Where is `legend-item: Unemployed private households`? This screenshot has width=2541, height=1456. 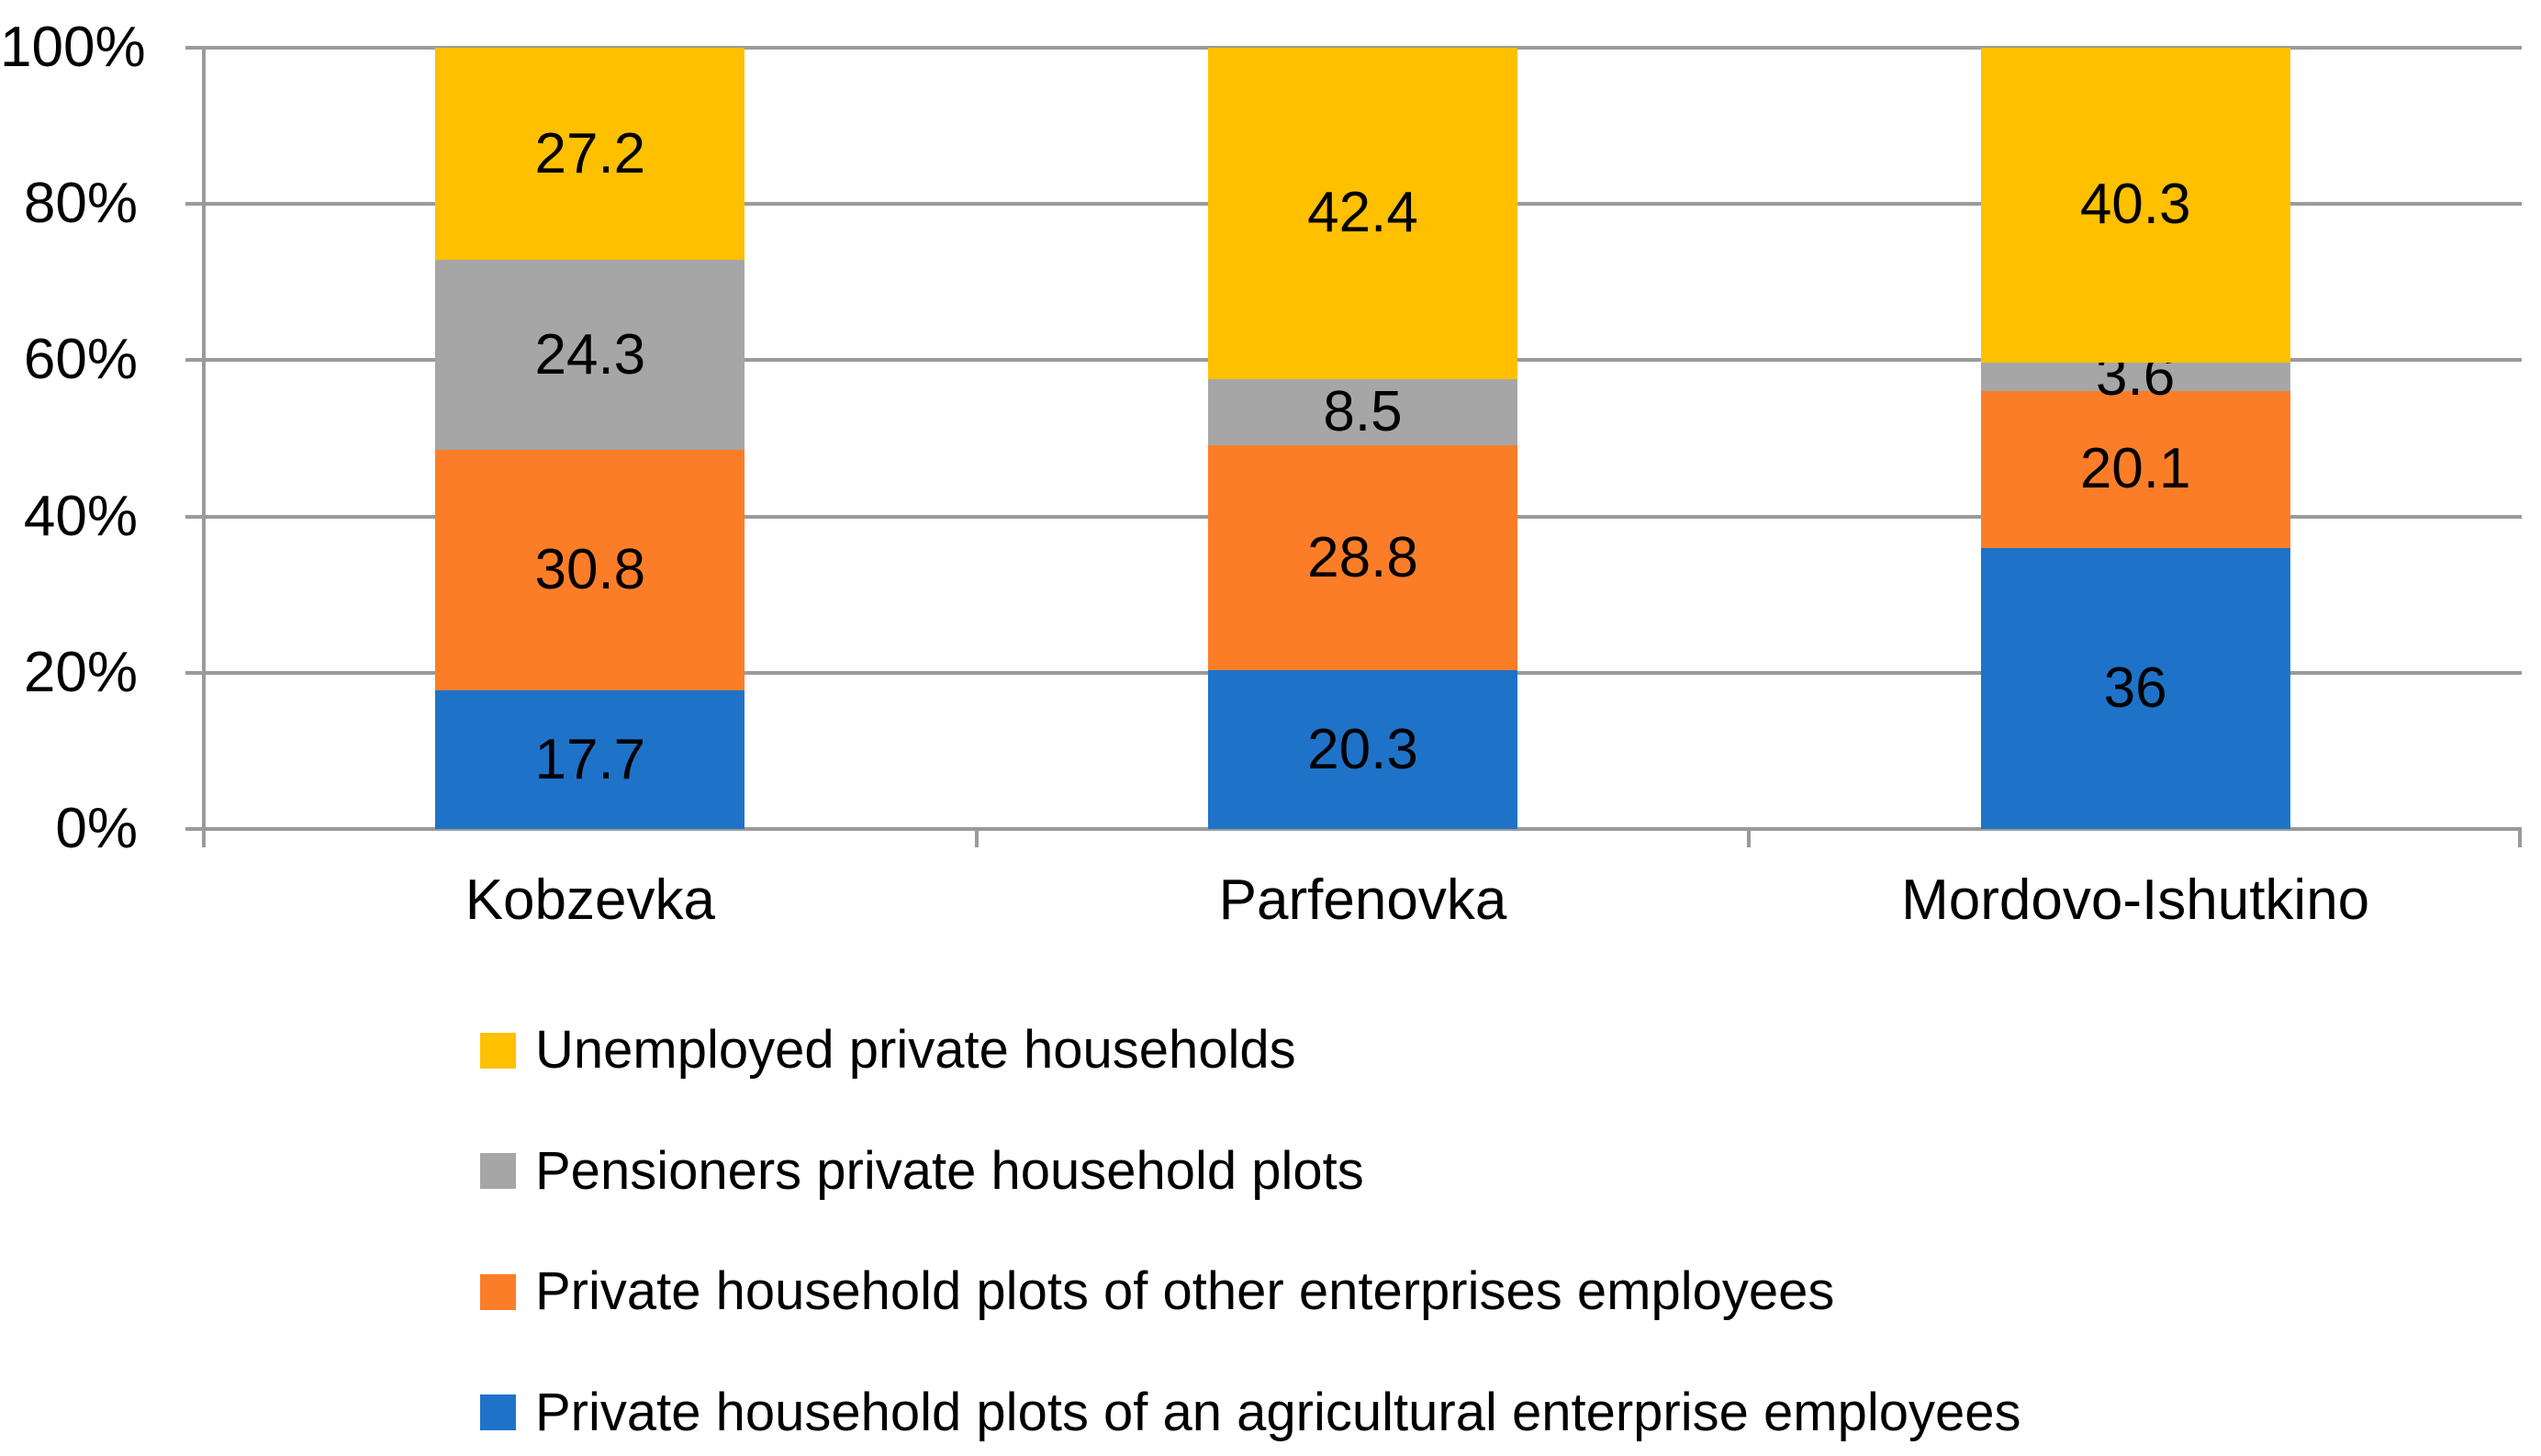
legend-item: Unemployed private households is located at coordinates (888, 1050).